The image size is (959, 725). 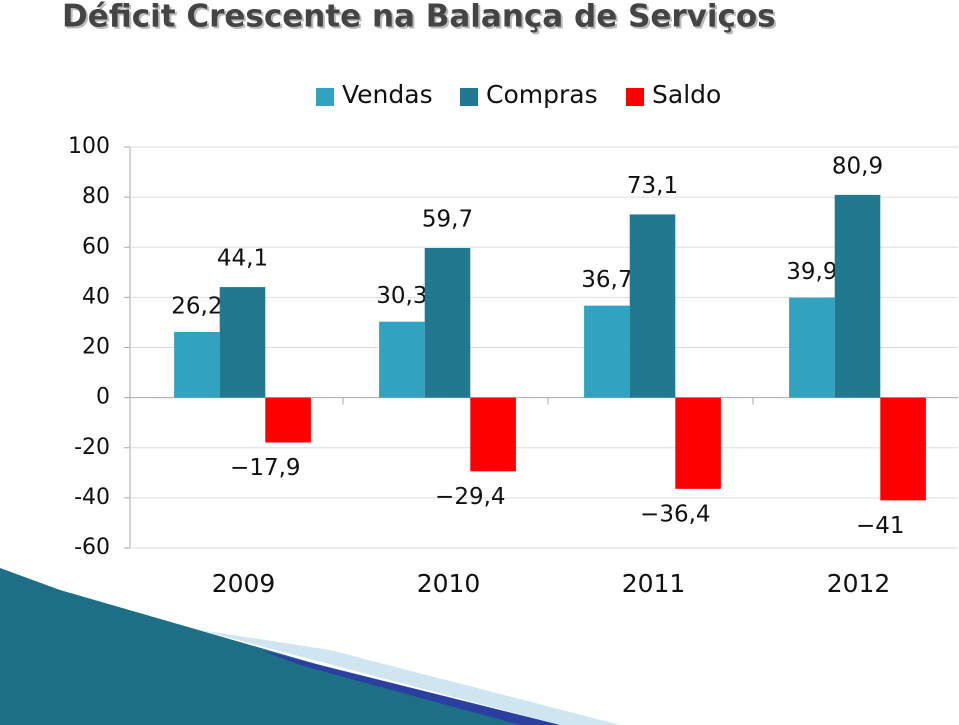 I want to click on x-tick-label: 2010, so click(x=449, y=583).